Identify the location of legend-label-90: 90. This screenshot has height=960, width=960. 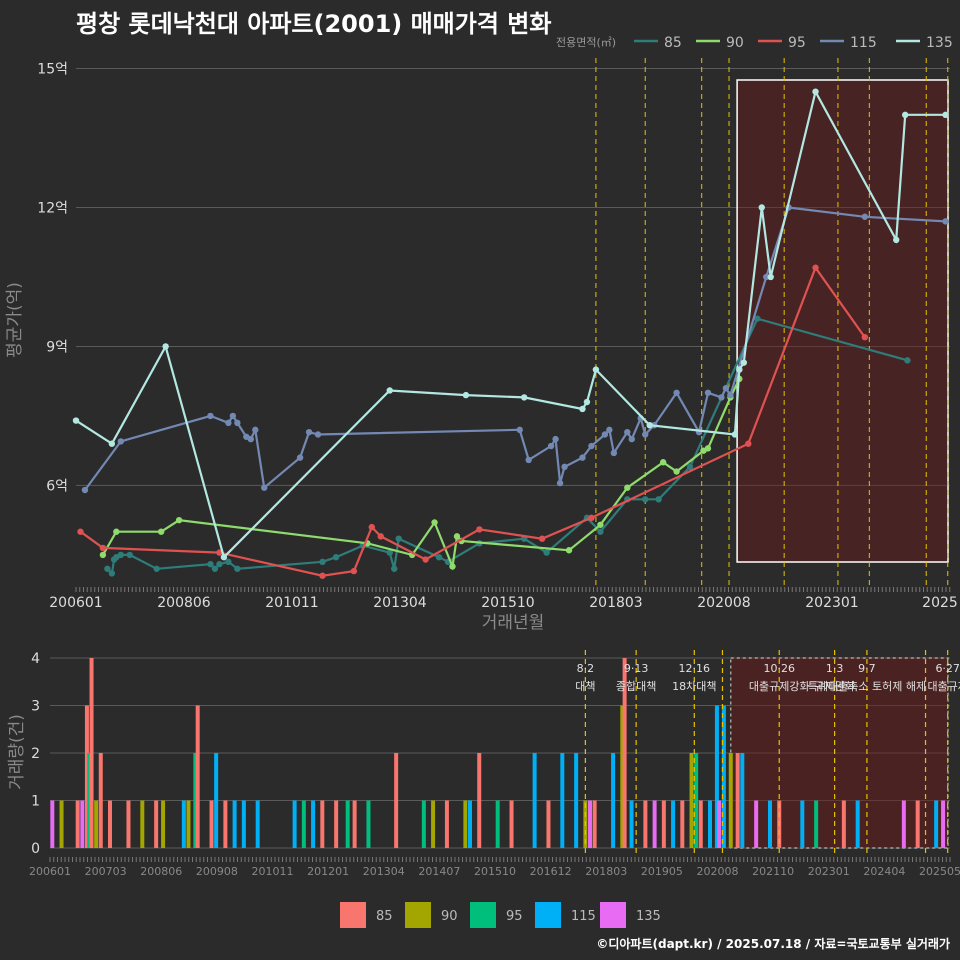
(735, 43).